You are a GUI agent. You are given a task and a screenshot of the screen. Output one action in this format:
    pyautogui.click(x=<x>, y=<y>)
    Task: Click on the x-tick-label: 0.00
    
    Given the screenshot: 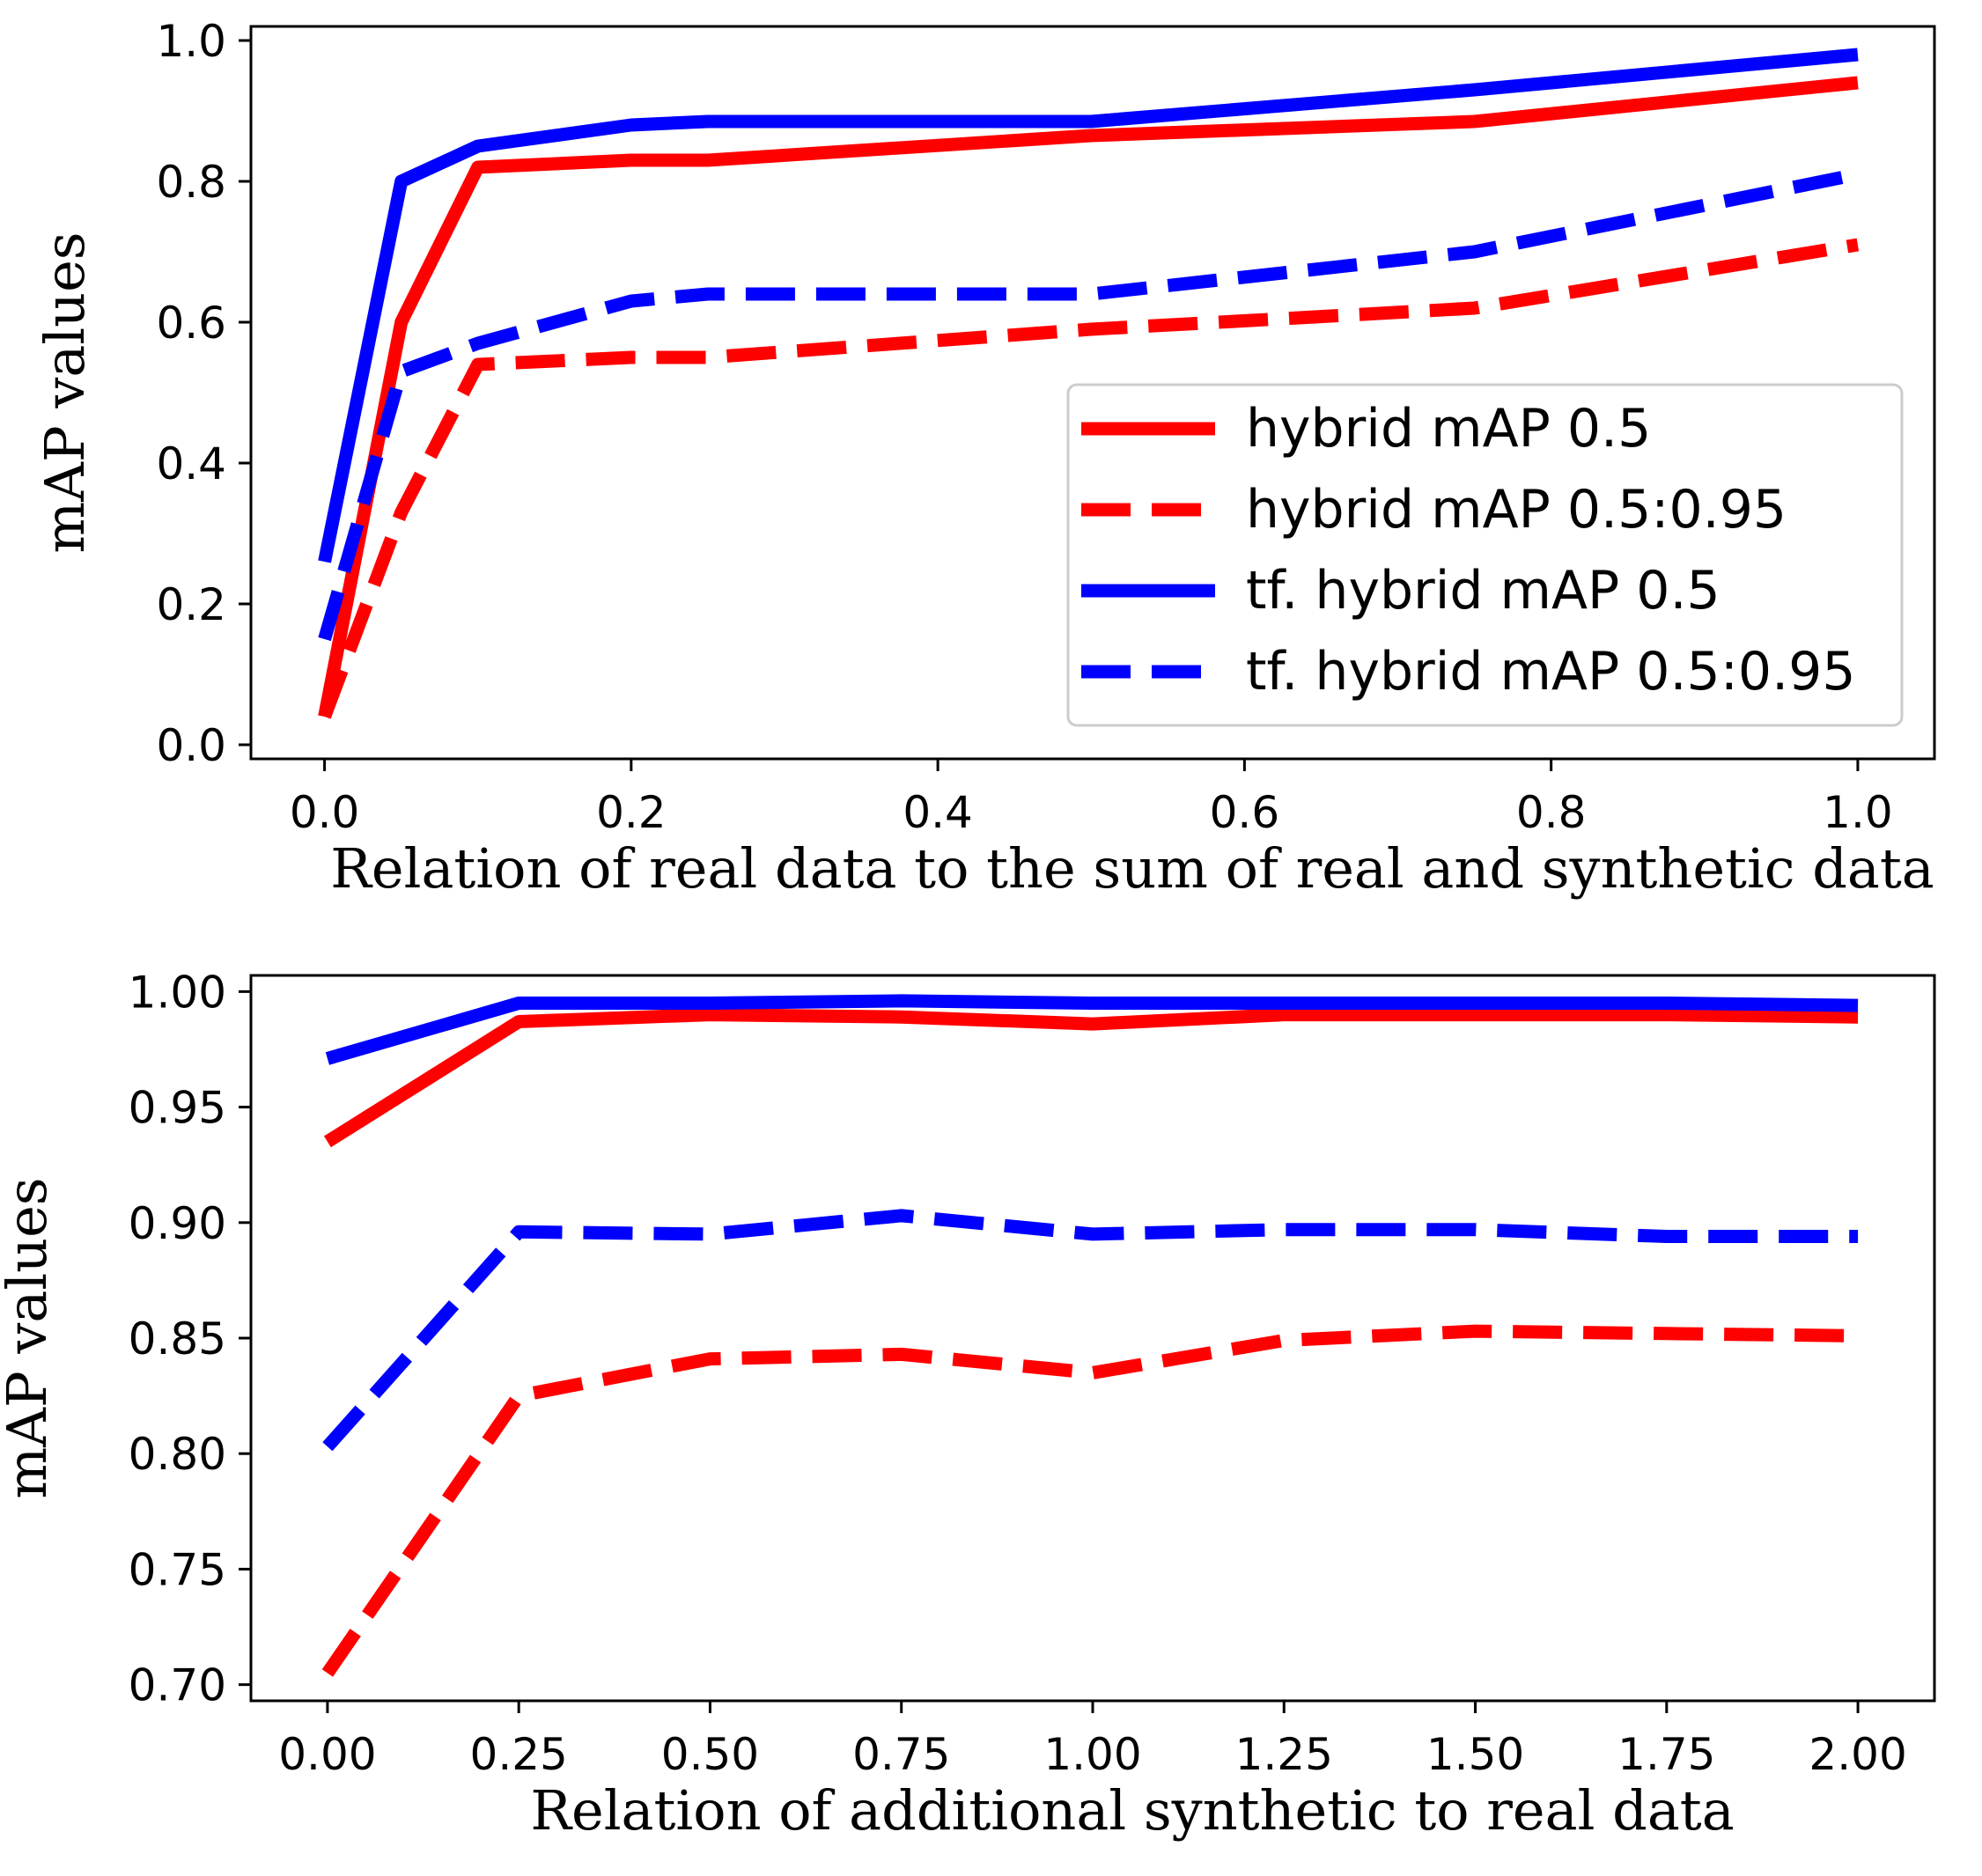 What is the action you would take?
    pyautogui.click(x=327, y=1755)
    